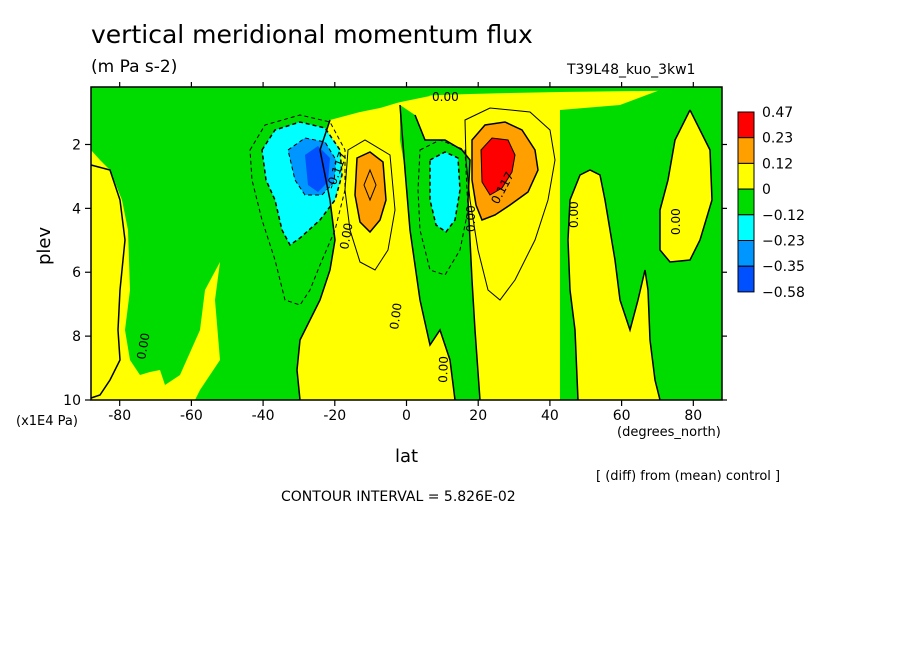  Describe the element at coordinates (777, 139) in the screenshot. I see `colorbar-label: 0.23` at that location.